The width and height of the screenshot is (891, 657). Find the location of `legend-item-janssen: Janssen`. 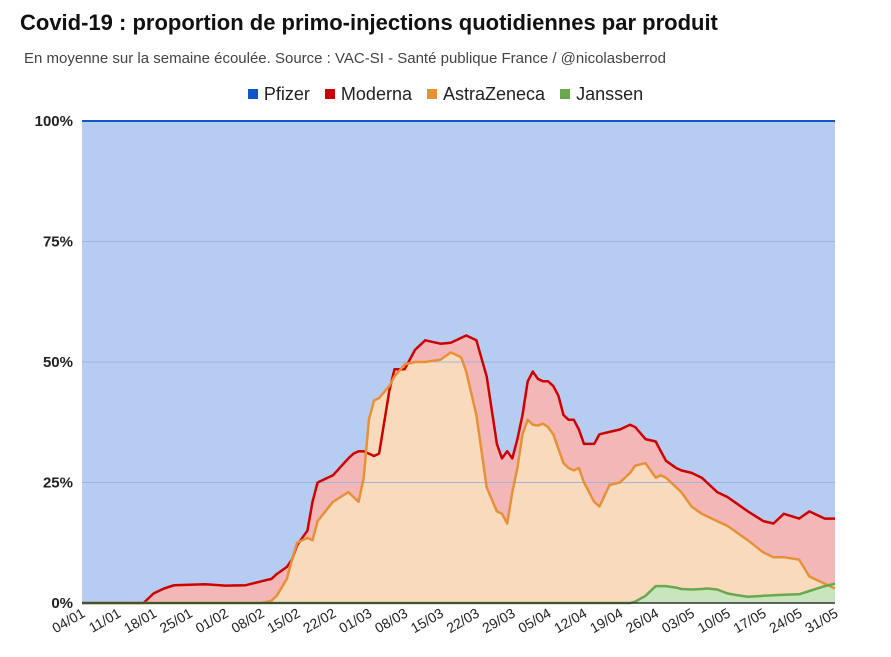

legend-item-janssen: Janssen is located at coordinates (601, 94).